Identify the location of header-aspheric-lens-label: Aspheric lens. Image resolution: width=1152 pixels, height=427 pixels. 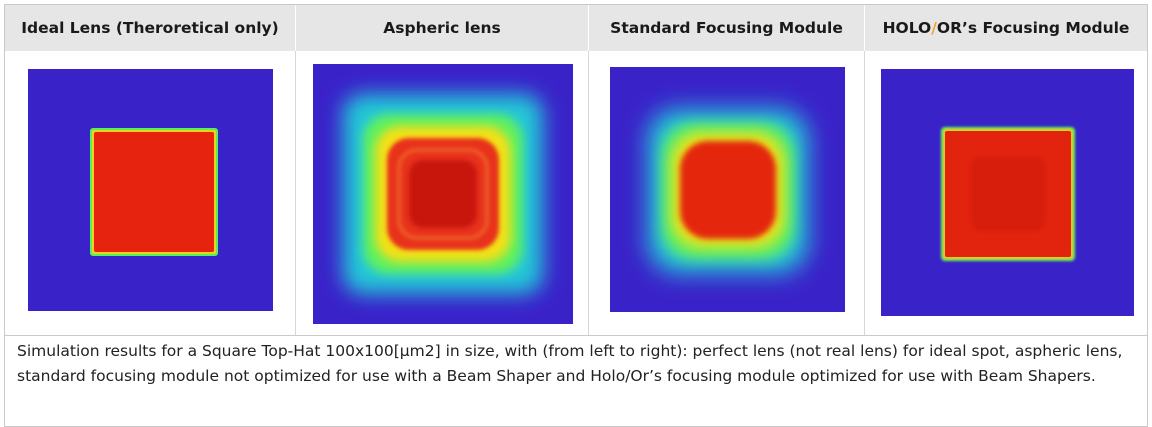
(442, 28).